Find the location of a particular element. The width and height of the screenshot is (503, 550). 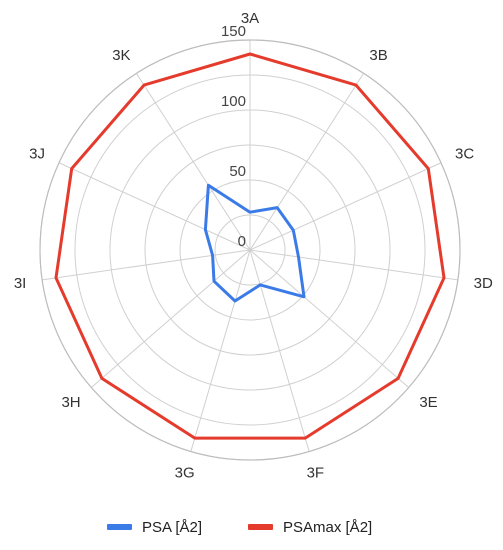

category-label-3e: 3E is located at coordinates (428, 402).